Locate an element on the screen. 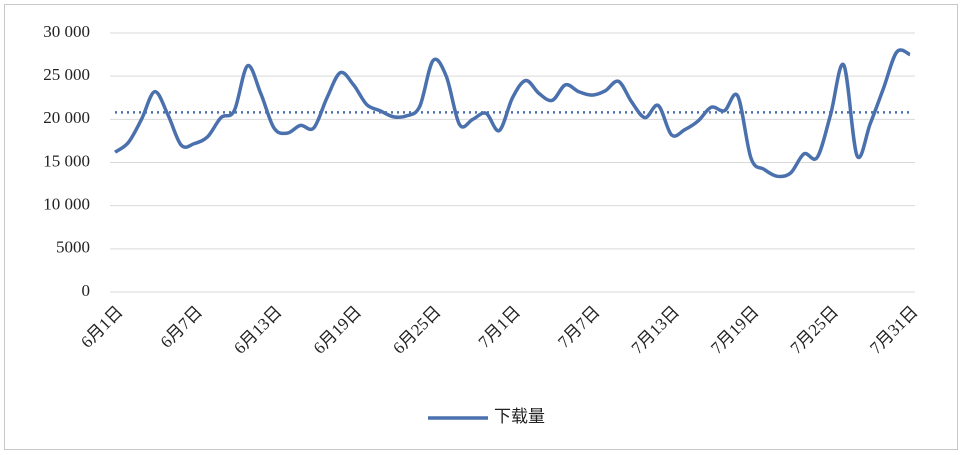 The width and height of the screenshot is (963, 455). y-tick-label: 5000 is located at coordinates (73, 247).